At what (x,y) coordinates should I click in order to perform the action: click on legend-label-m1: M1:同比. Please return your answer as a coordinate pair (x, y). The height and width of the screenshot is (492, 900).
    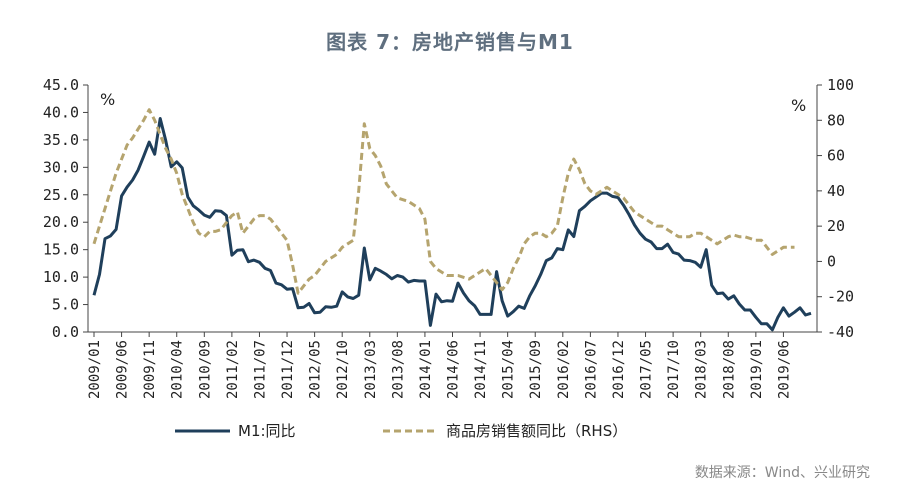
    Looking at the image, I should click on (267, 431).